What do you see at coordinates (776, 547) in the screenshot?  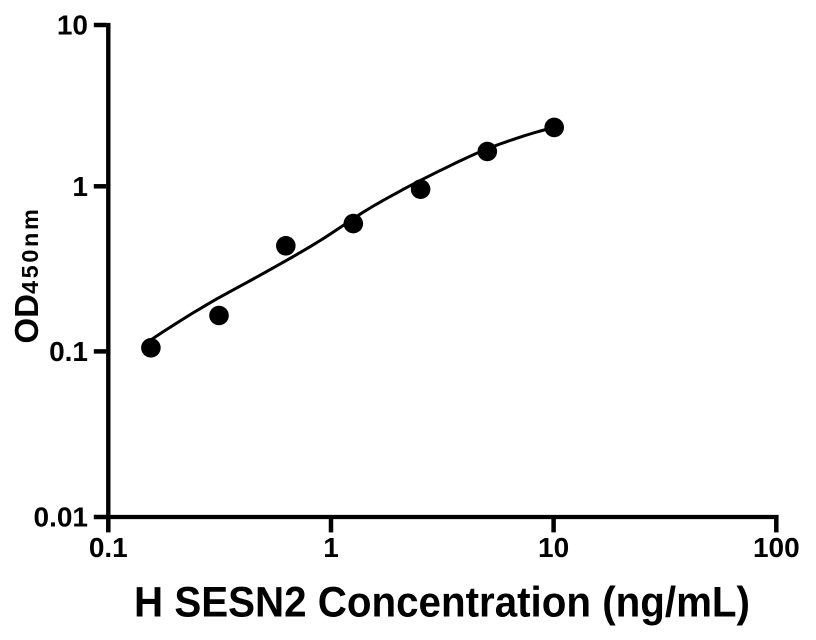 I see `svg-text: 100` at bounding box center [776, 547].